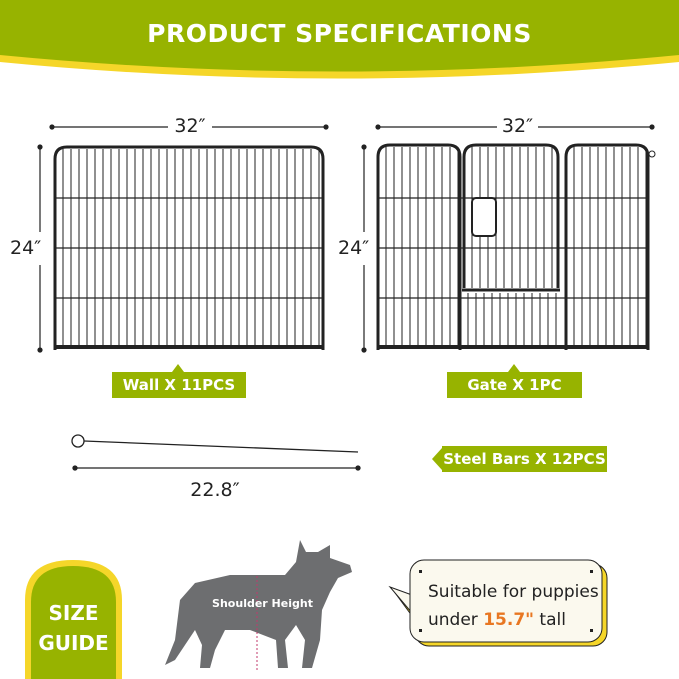 This screenshot has height=679, width=679. What do you see at coordinates (262, 603) in the screenshot?
I see `shoulder-height-label: Shoulder Height` at bounding box center [262, 603].